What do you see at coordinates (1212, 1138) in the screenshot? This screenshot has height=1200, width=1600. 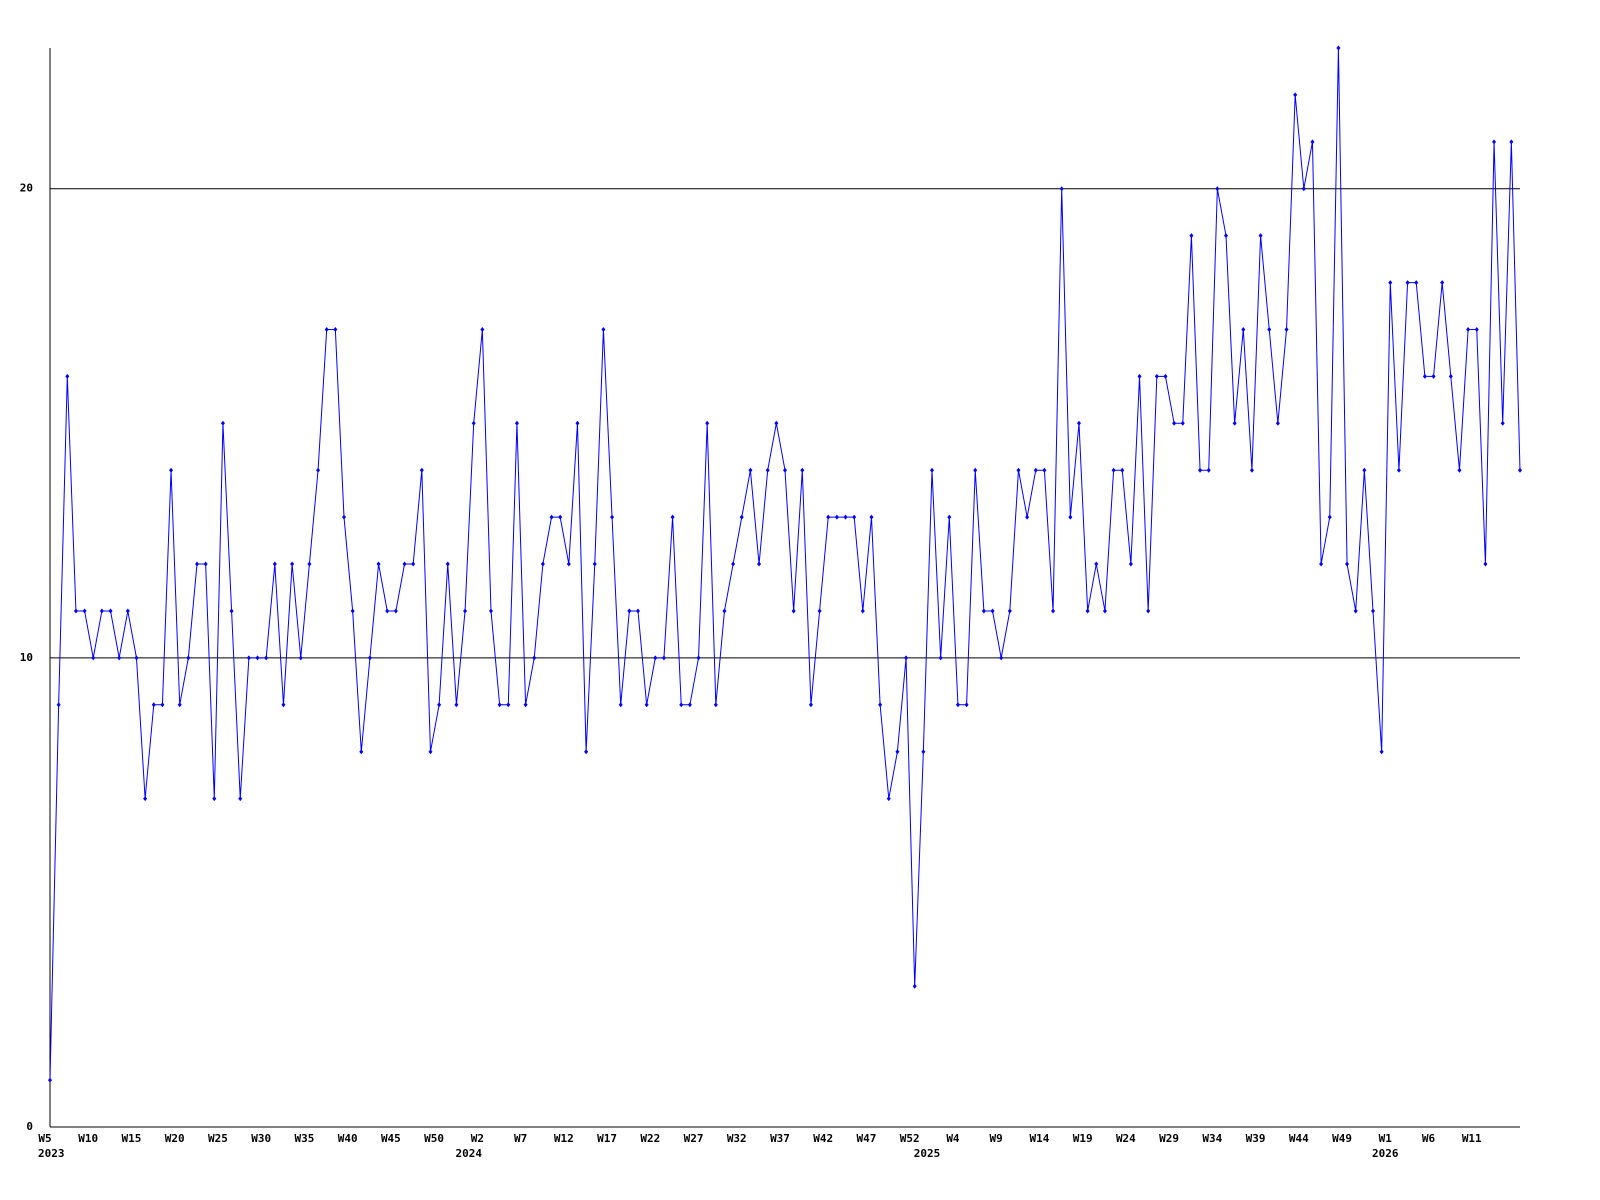 I see `x-tick-label: W34` at bounding box center [1212, 1138].